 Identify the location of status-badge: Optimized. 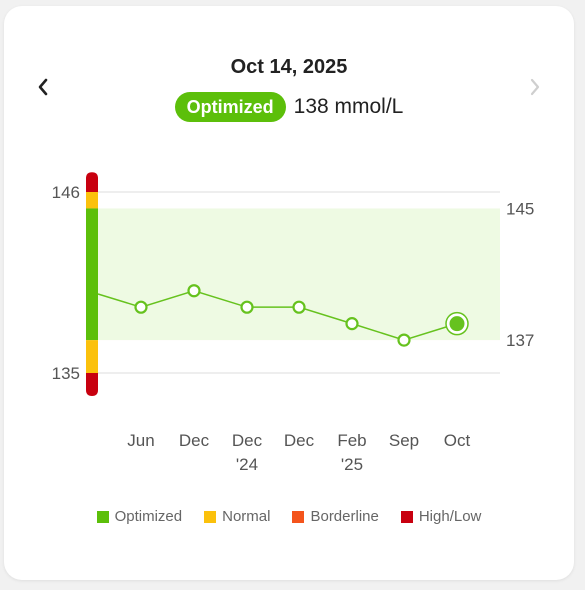
(230, 107).